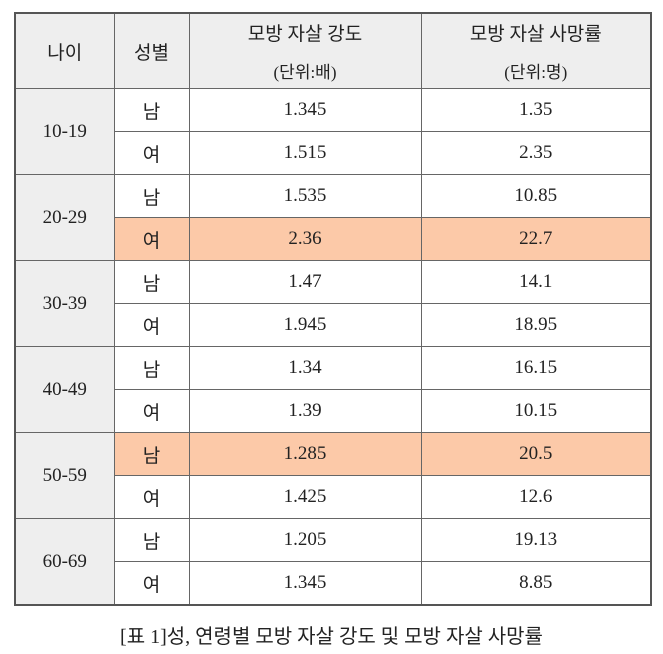  I want to click on table-row: 40-49 남 1.34 16.15, so click(333, 389).